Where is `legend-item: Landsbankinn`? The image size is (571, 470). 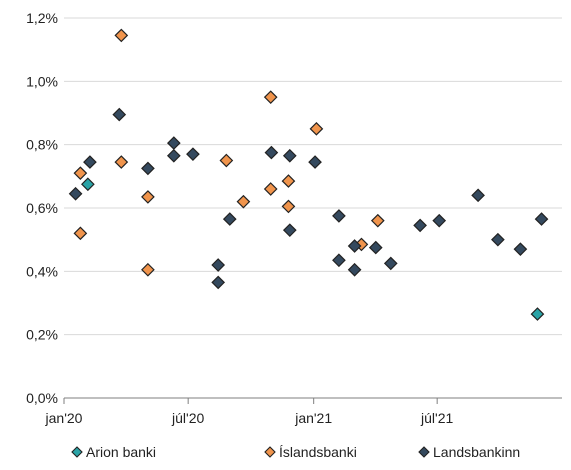
legend-item: Landsbankinn is located at coordinates (469, 452).